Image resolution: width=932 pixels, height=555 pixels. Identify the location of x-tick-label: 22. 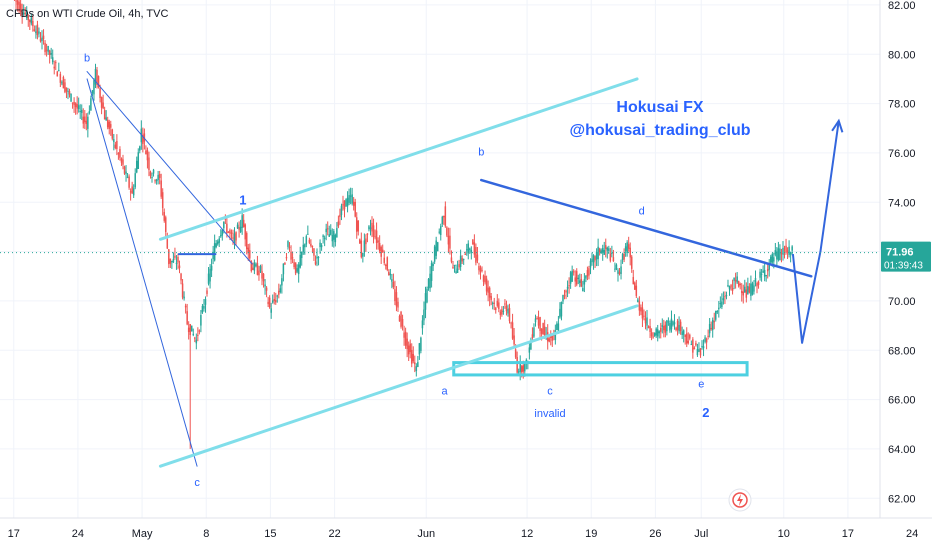
(334, 534).